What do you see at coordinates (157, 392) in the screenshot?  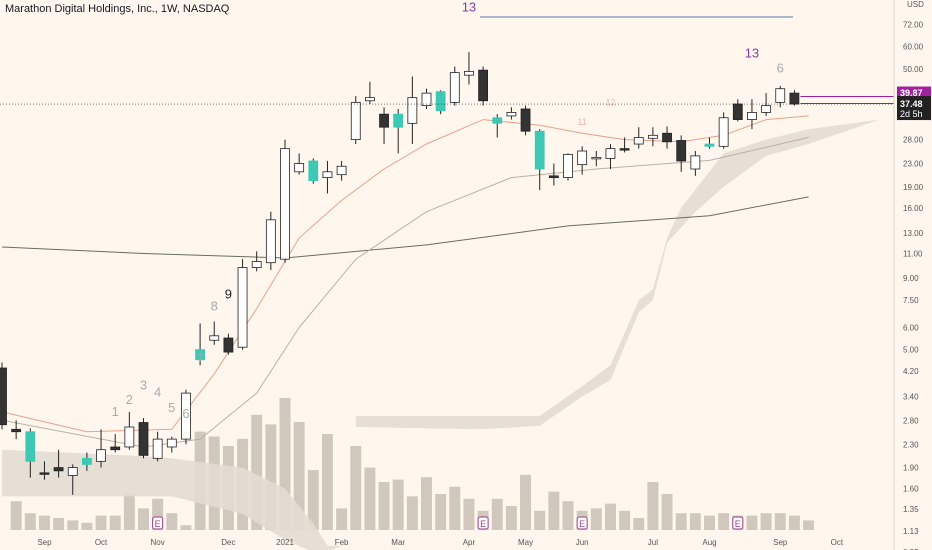 I see `td-count-label: 4` at bounding box center [157, 392].